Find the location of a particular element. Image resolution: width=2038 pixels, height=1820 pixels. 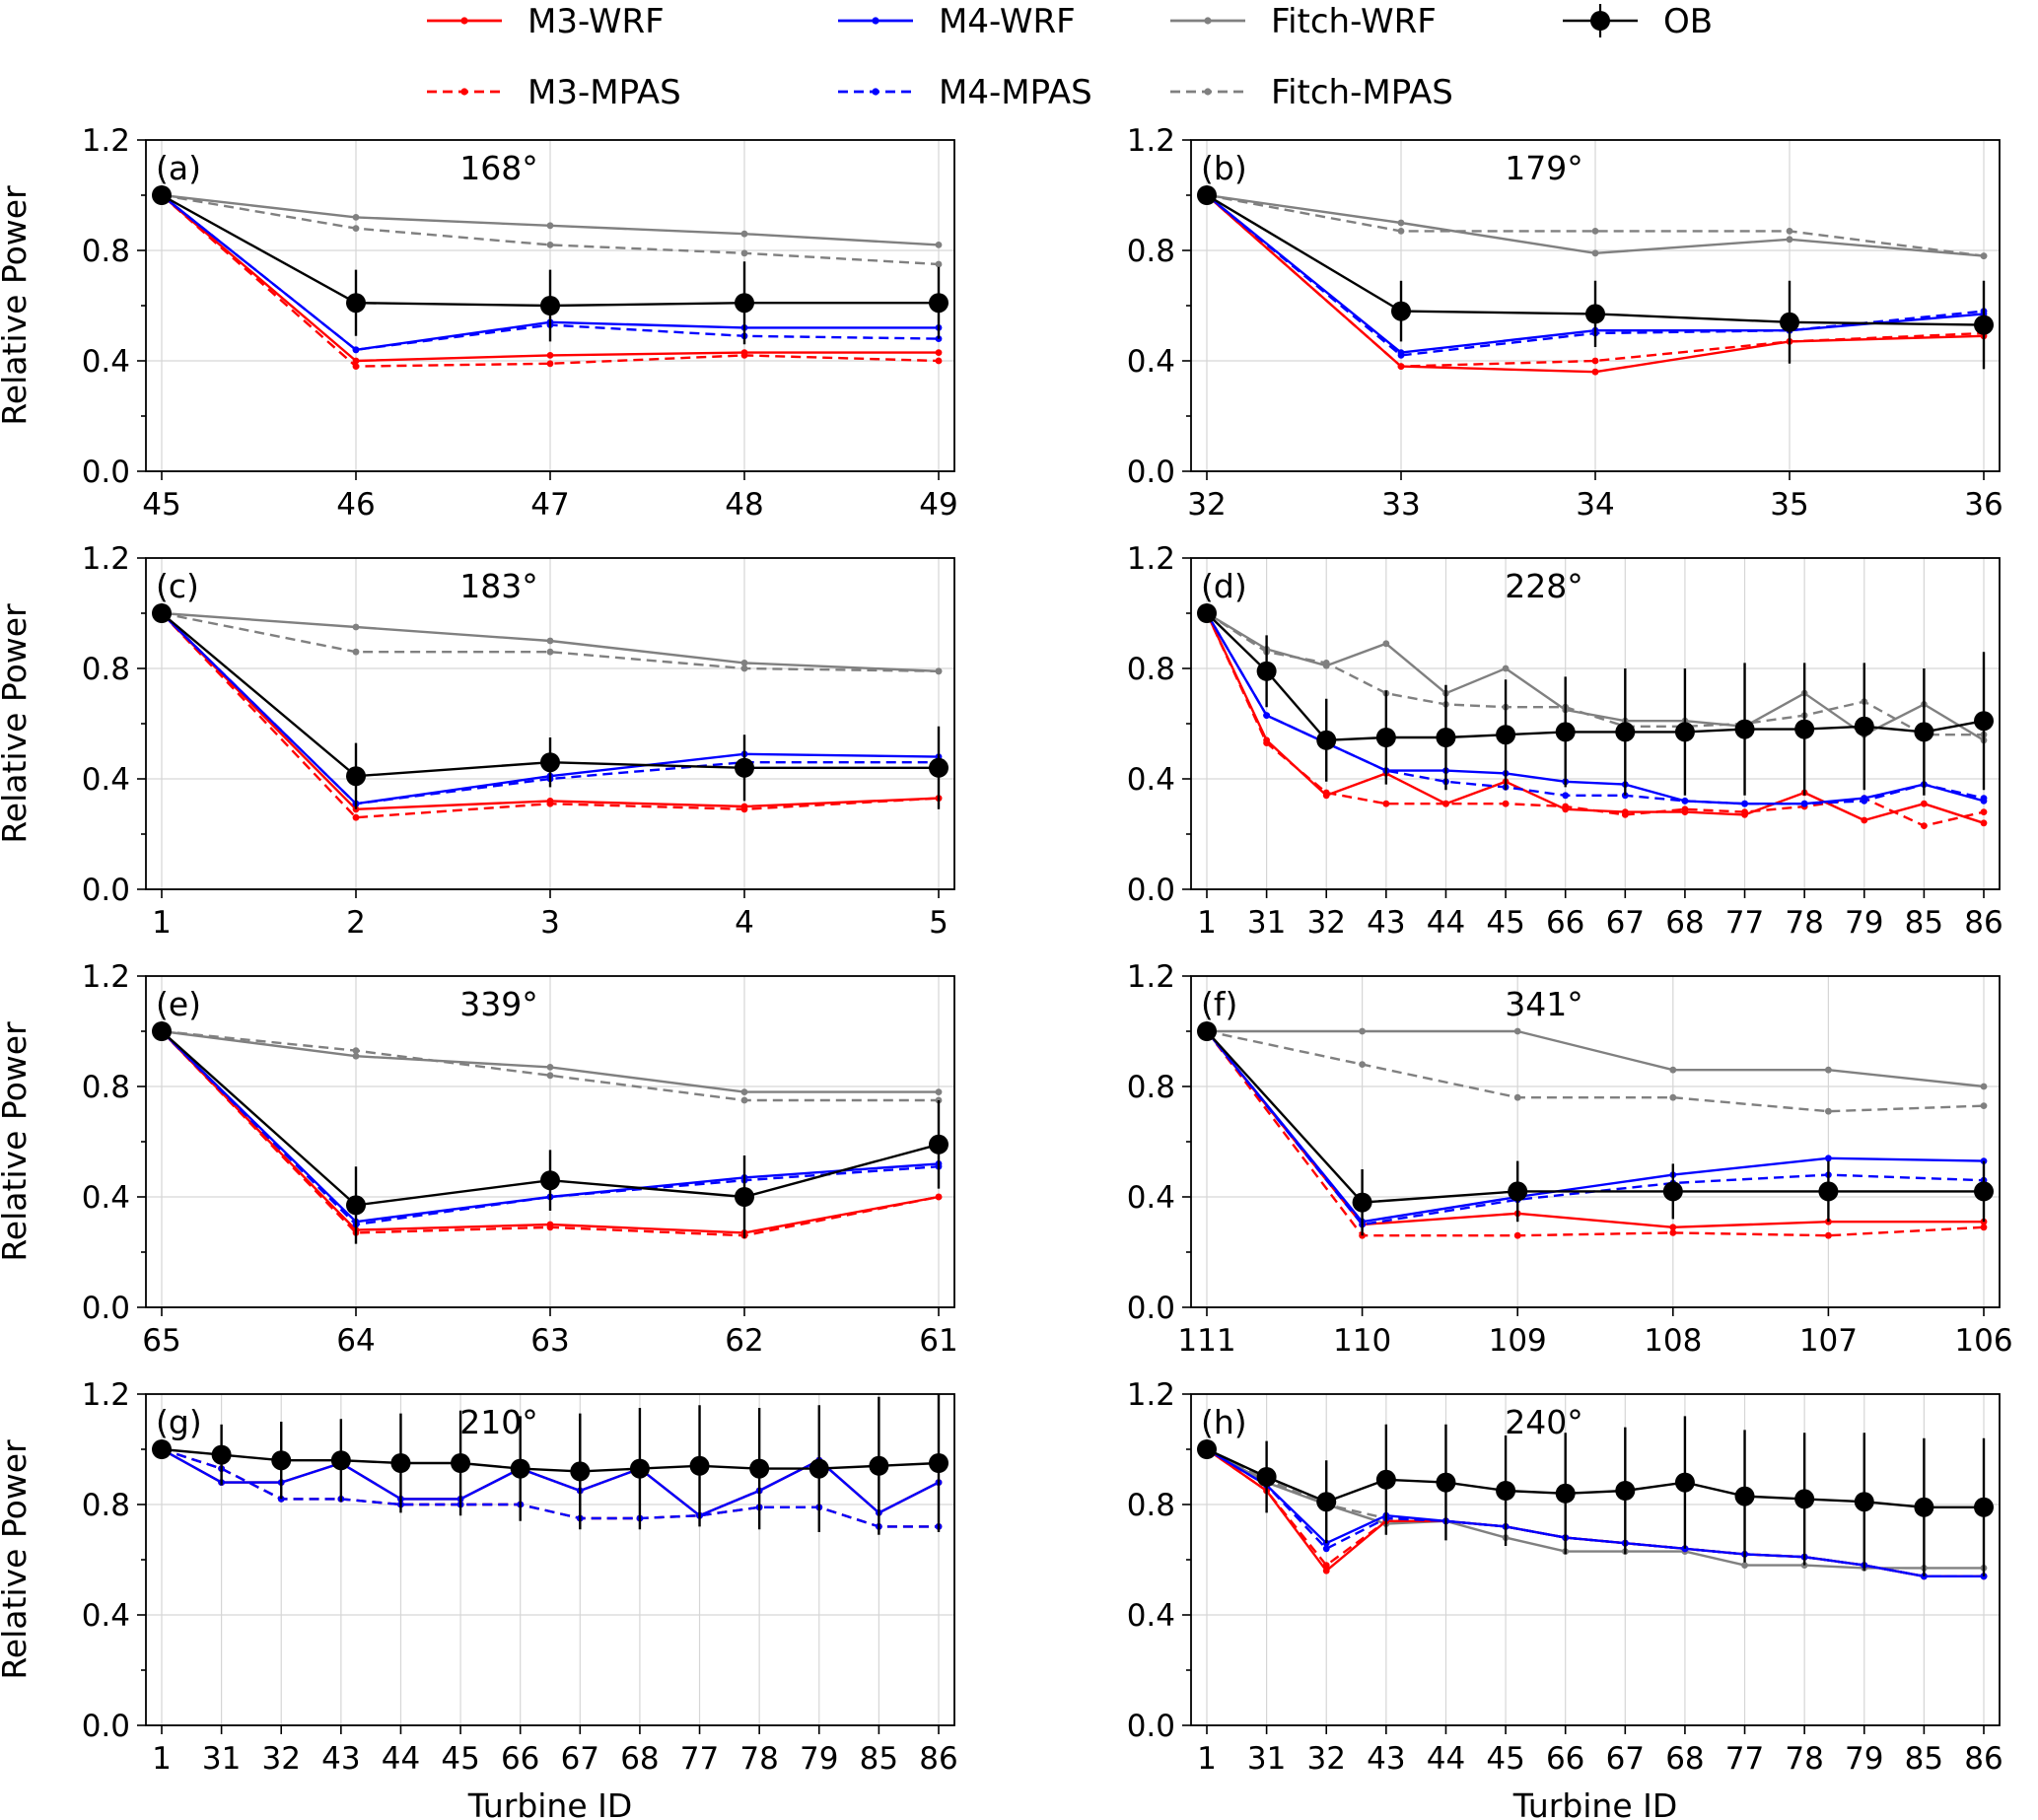

x-tick-label: 35 is located at coordinates (1789, 505).